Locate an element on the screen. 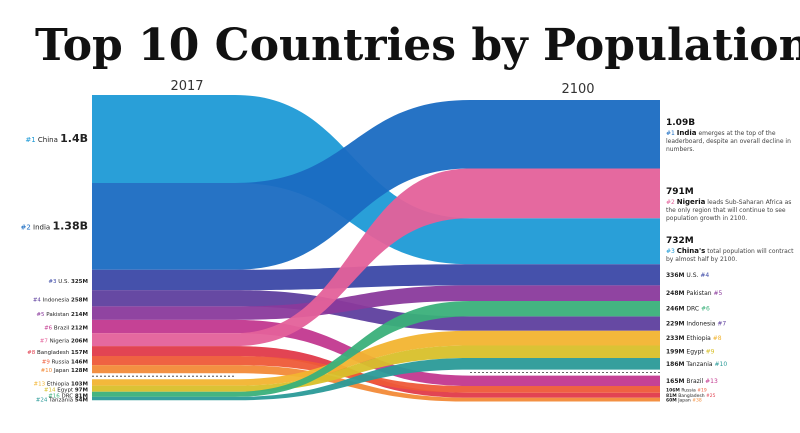 The height and width of the screenshot is (433, 800). rank: #25 is located at coordinates (711, 396).